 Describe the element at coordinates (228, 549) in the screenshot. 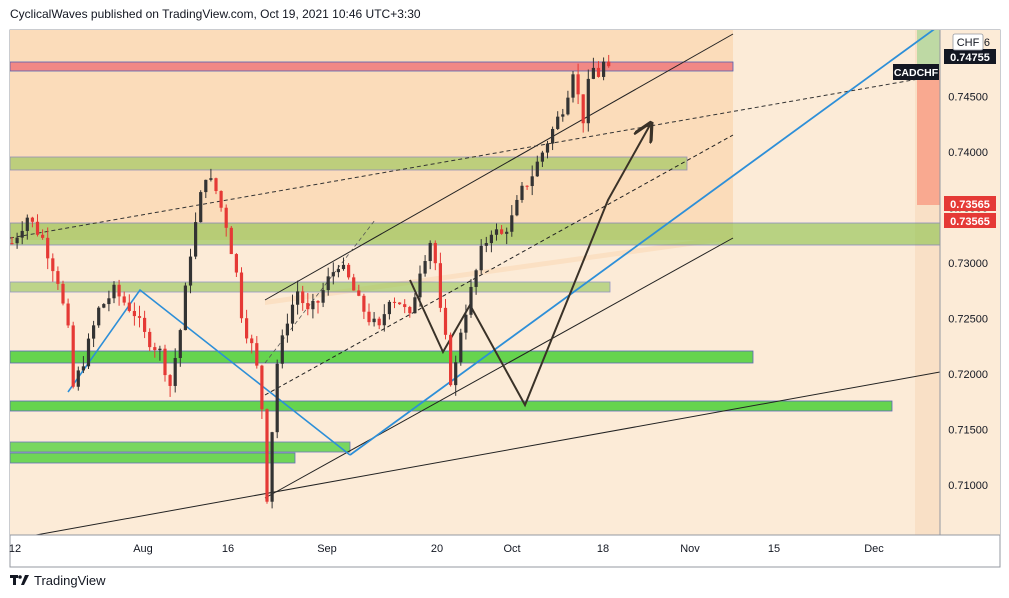

I see `x-tick-label: 16` at that location.